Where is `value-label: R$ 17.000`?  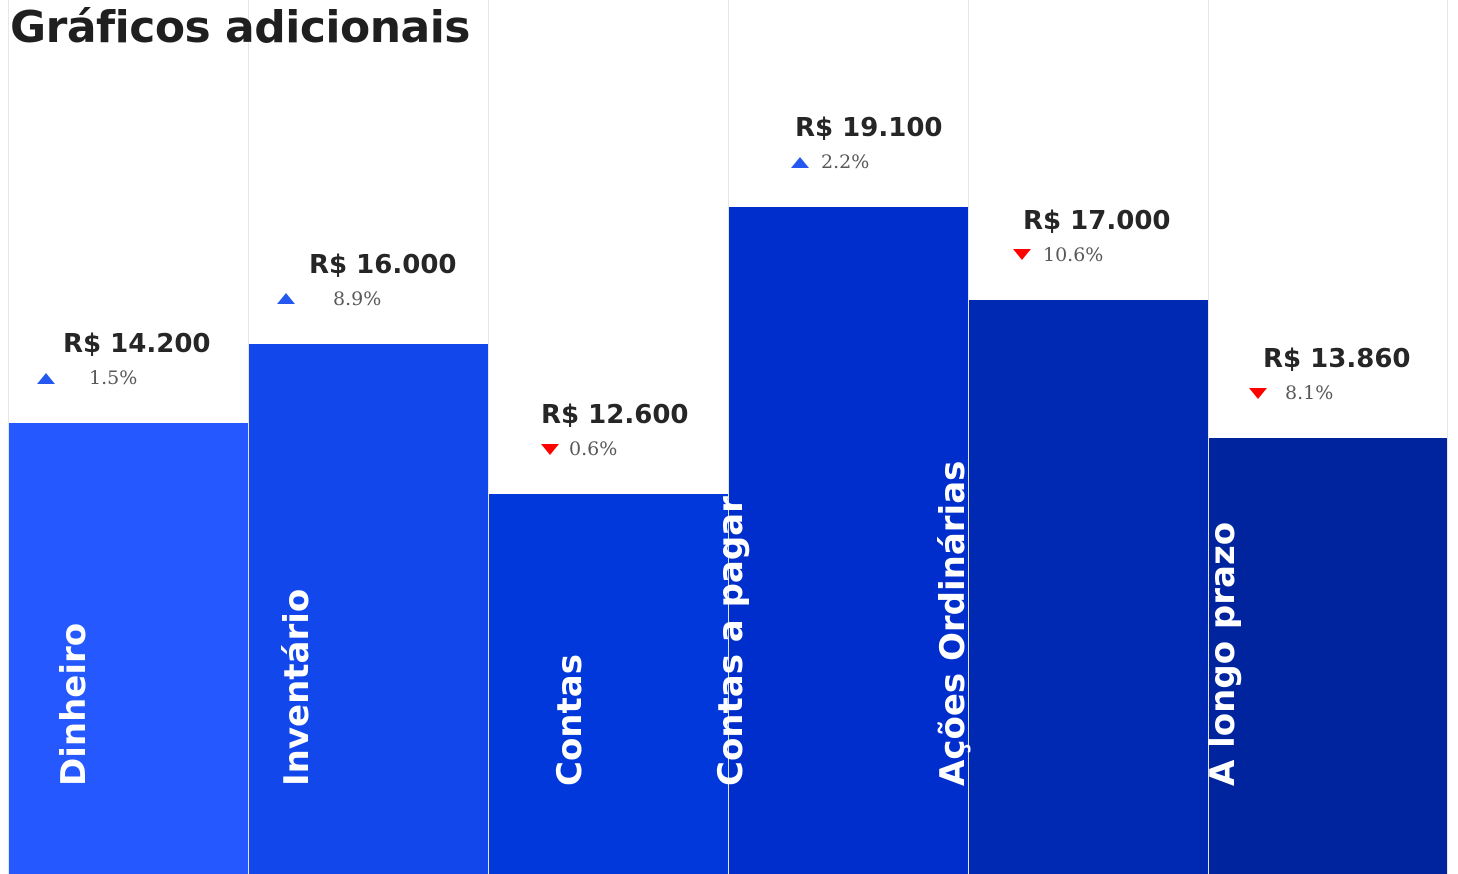 value-label: R$ 17.000 is located at coordinates (1097, 220).